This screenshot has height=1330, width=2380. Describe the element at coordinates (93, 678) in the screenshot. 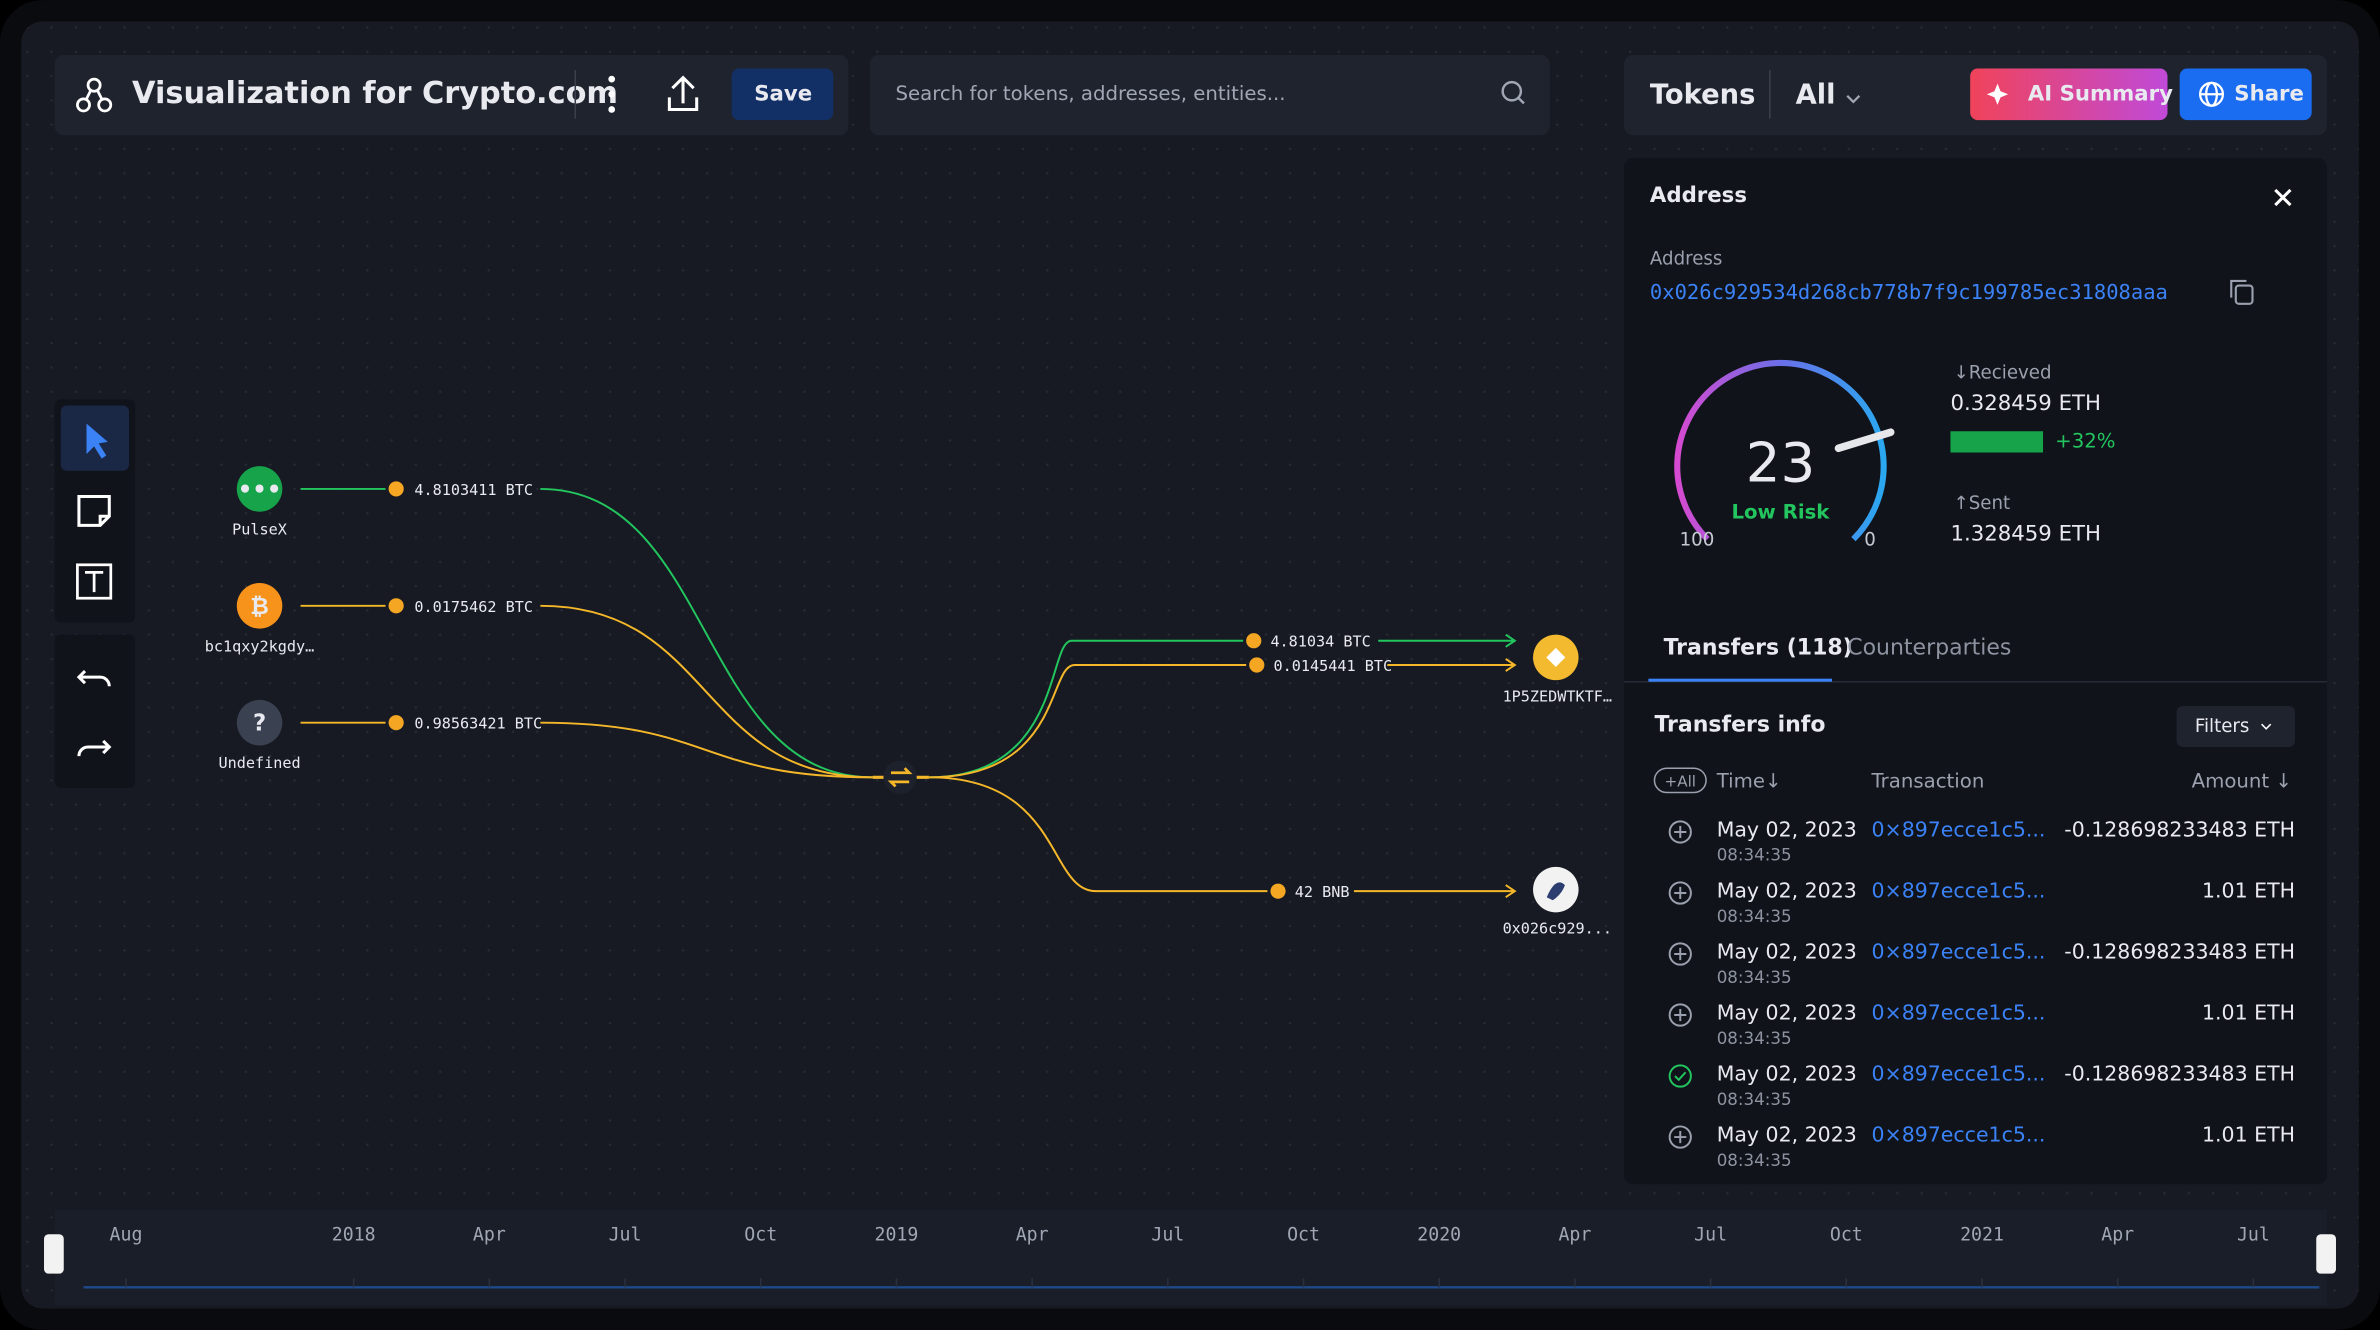

I see `undo-button` at that location.